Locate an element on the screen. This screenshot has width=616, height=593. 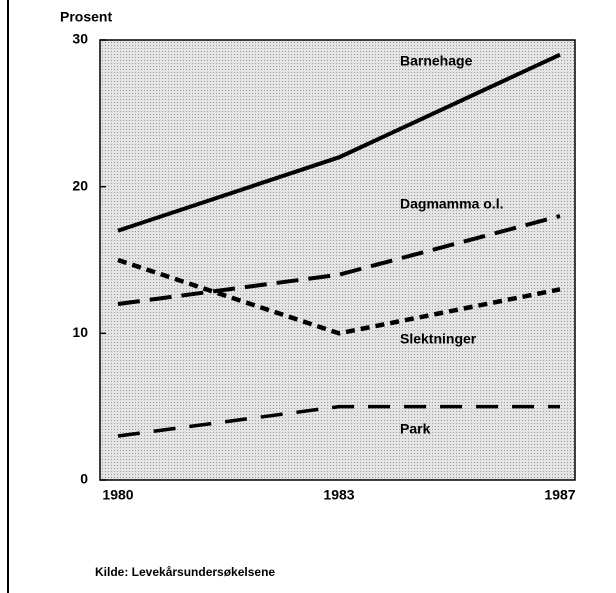
series-label: Barnehage is located at coordinates (436, 61).